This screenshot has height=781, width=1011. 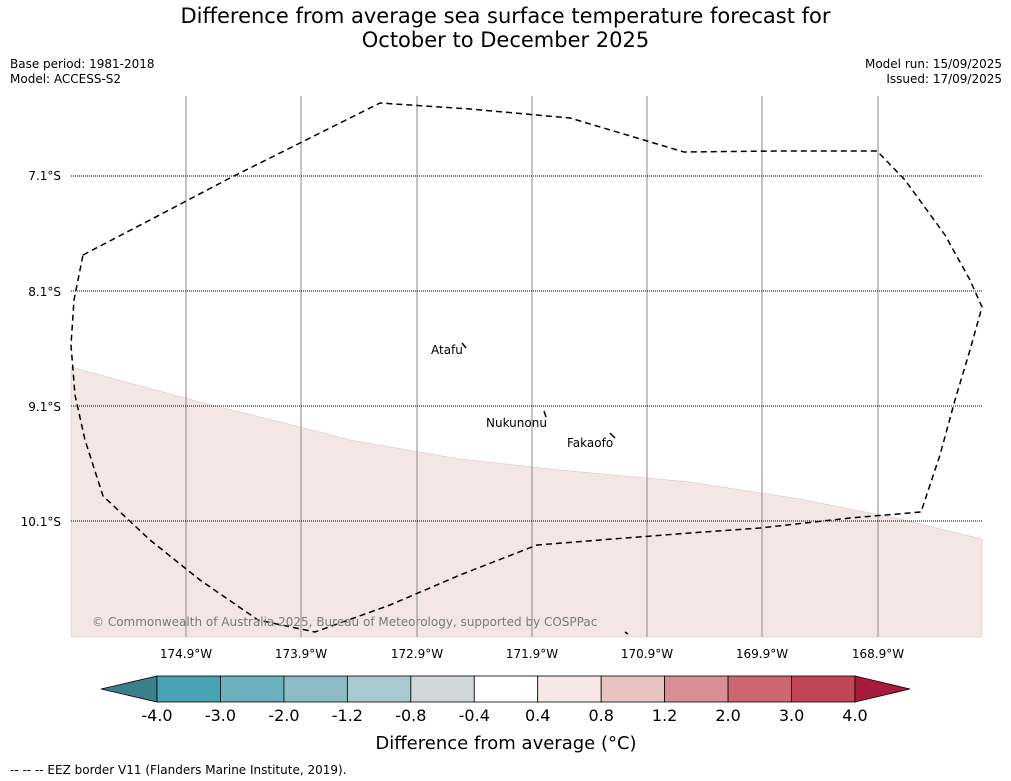 I want to click on lon-label-170-9: 170.9°W, so click(x=647, y=654).